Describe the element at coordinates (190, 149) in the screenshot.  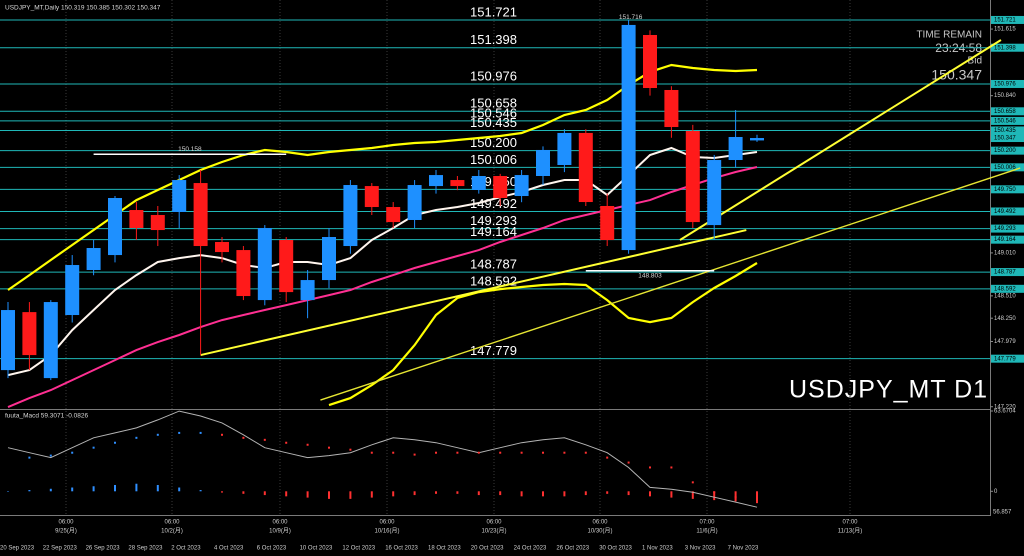
I see `price-marker-label: 150.158` at that location.